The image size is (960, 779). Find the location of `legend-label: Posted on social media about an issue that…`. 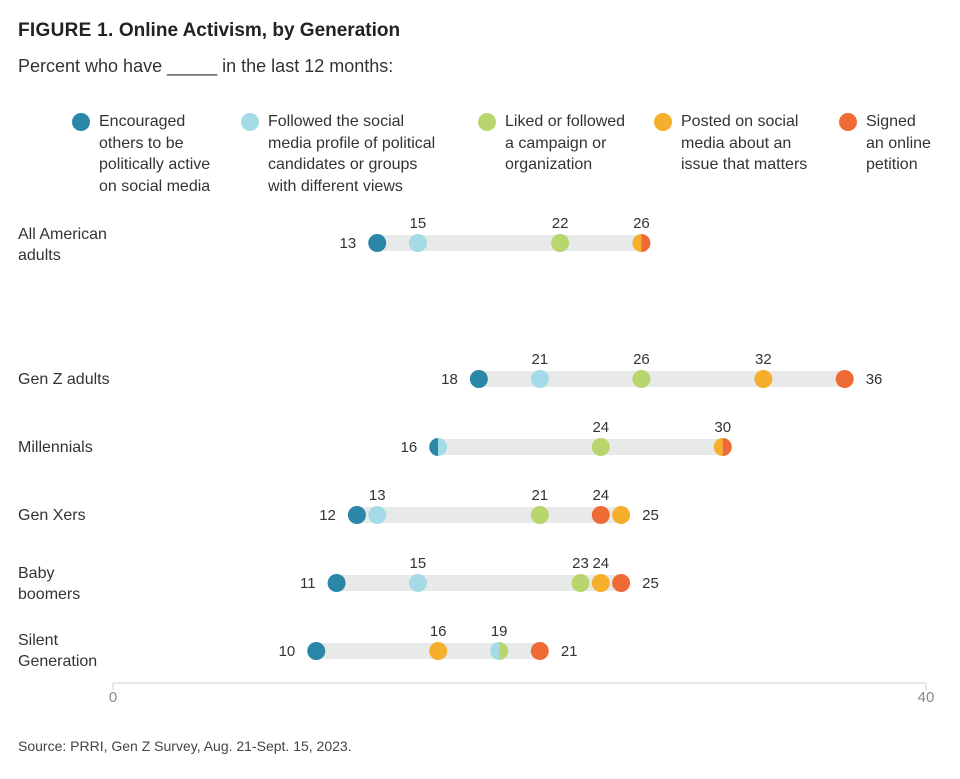

legend-label: Posted on social media about an issue that… is located at coordinates (744, 143).